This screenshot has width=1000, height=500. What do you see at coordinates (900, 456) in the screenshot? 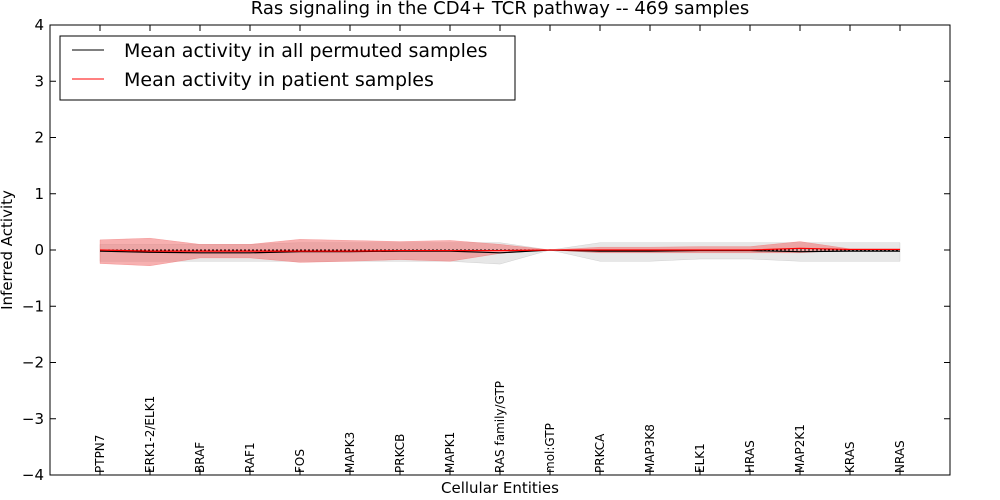
I see `x-category-label: NRAS` at bounding box center [900, 456].